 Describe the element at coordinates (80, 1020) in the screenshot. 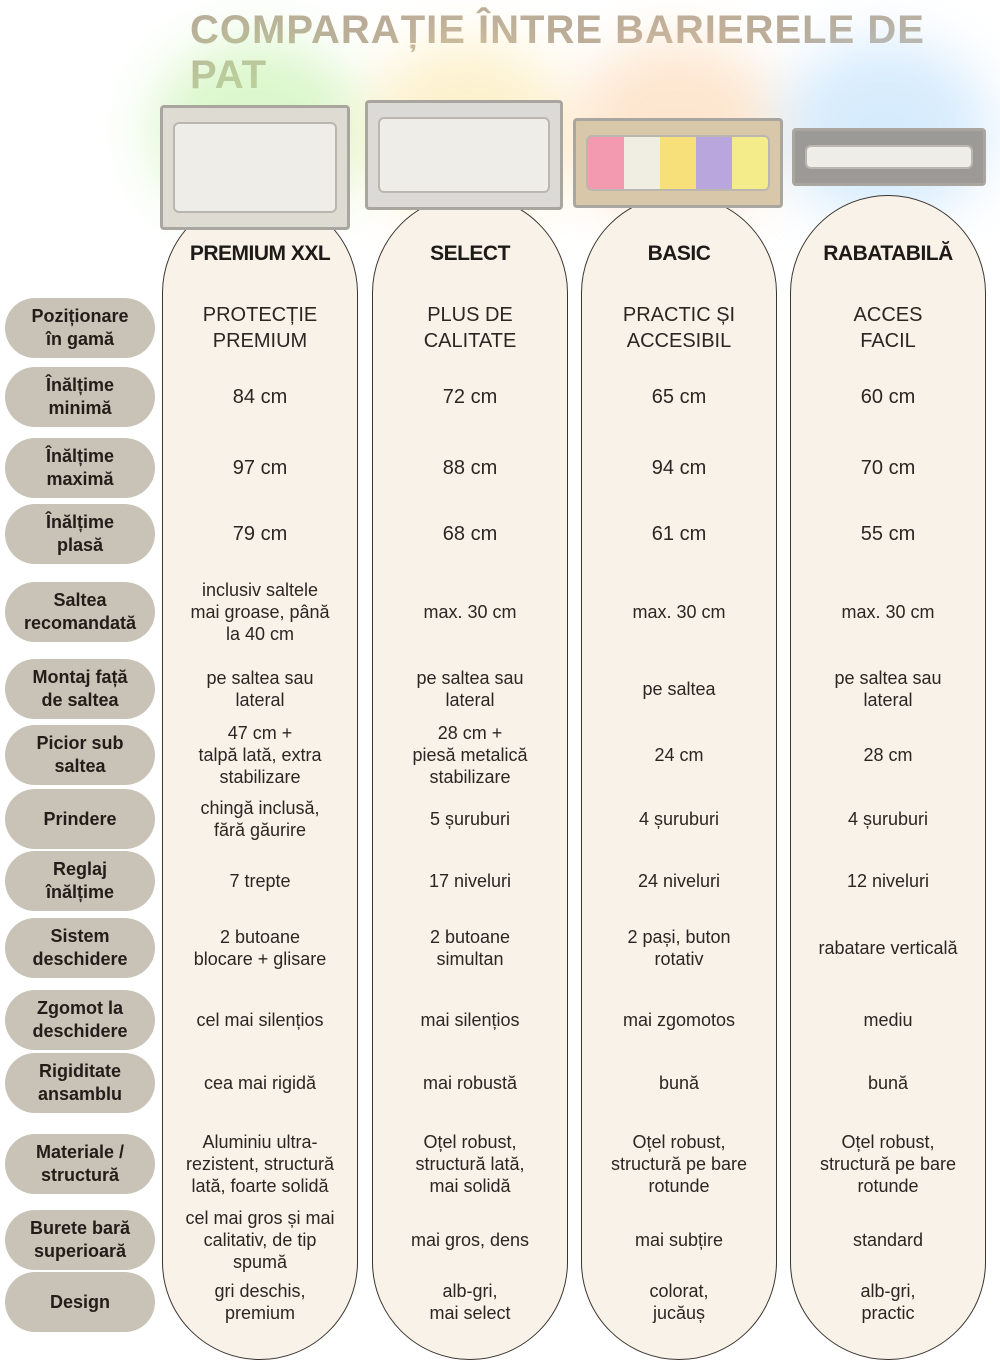

I see `row-label: Zgomot la deschidere` at that location.